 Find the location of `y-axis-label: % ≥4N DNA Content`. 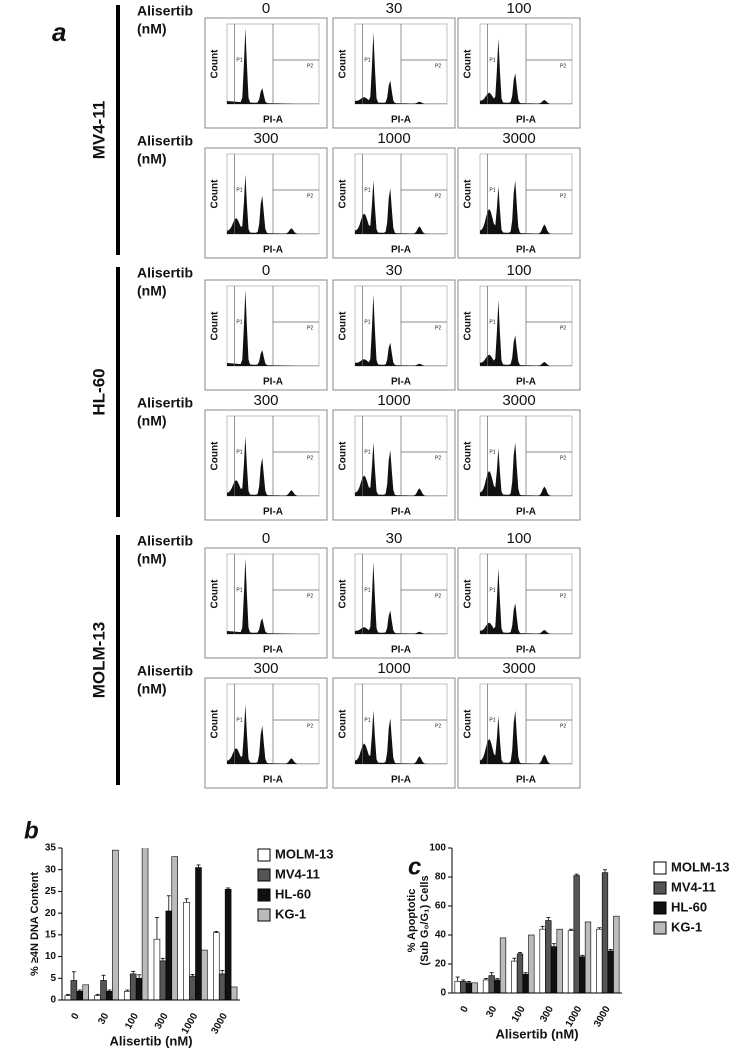

y-axis-label: % ≥4N DNA Content is located at coordinates (35, 924).